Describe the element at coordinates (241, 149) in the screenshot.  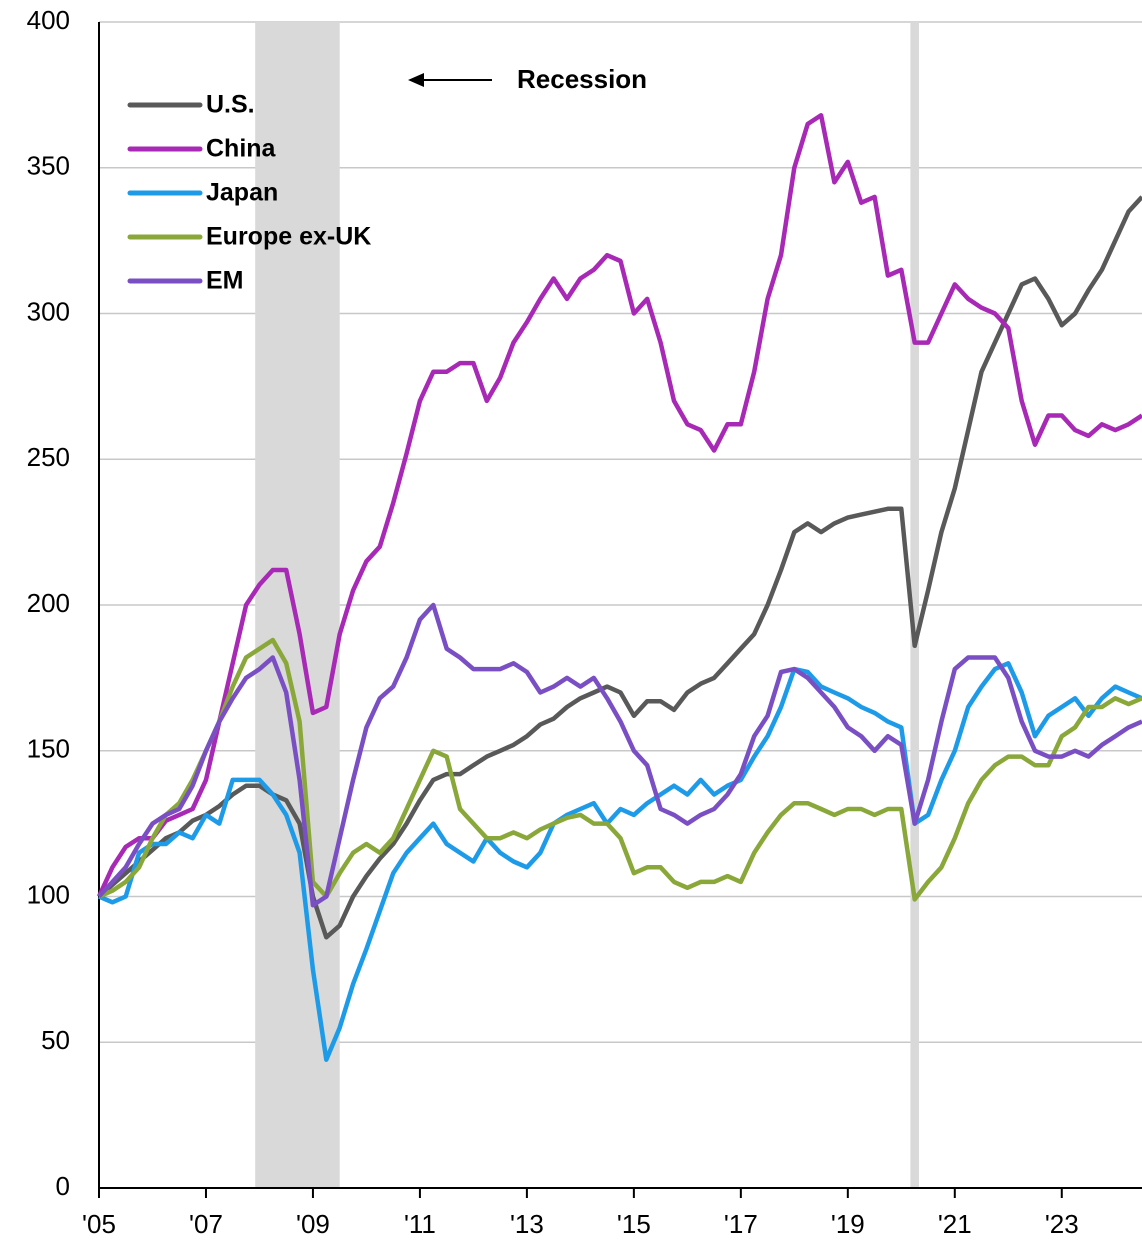
I see `legend-label: China` at that location.